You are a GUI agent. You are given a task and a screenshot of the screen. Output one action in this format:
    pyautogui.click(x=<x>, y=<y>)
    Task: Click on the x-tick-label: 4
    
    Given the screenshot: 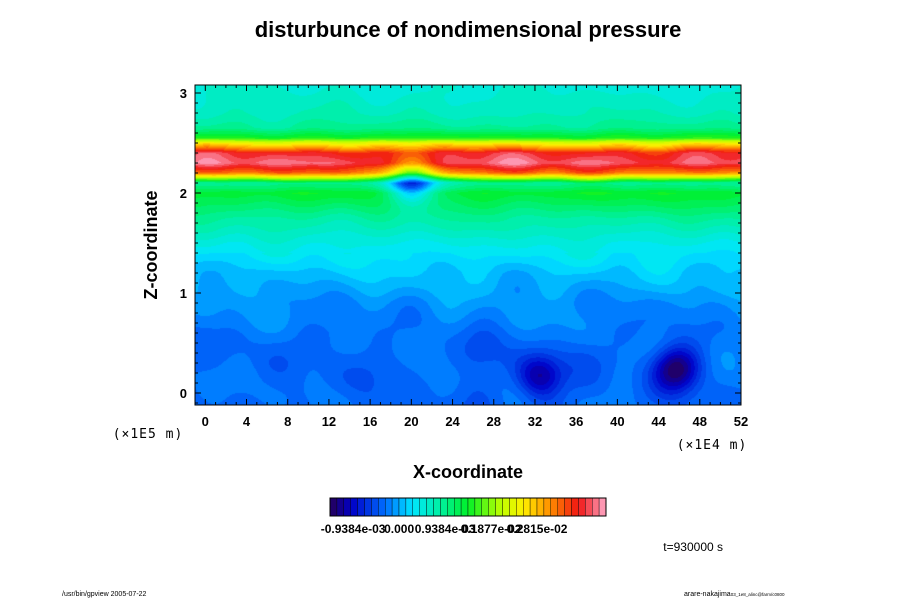 What is the action you would take?
    pyautogui.click(x=247, y=421)
    